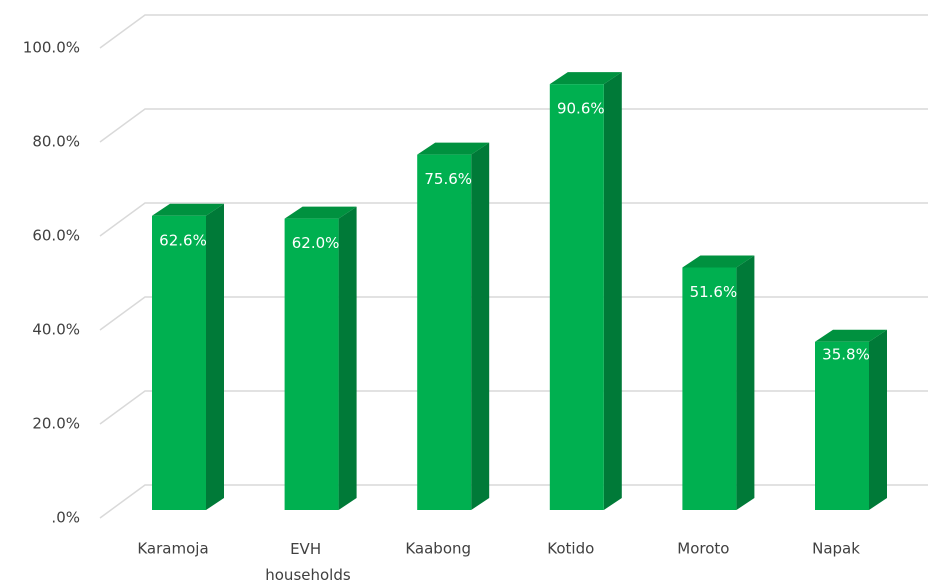 Image resolution: width=928 pixels, height=586 pixels. I want to click on value-label: 51.6%, so click(714, 292).